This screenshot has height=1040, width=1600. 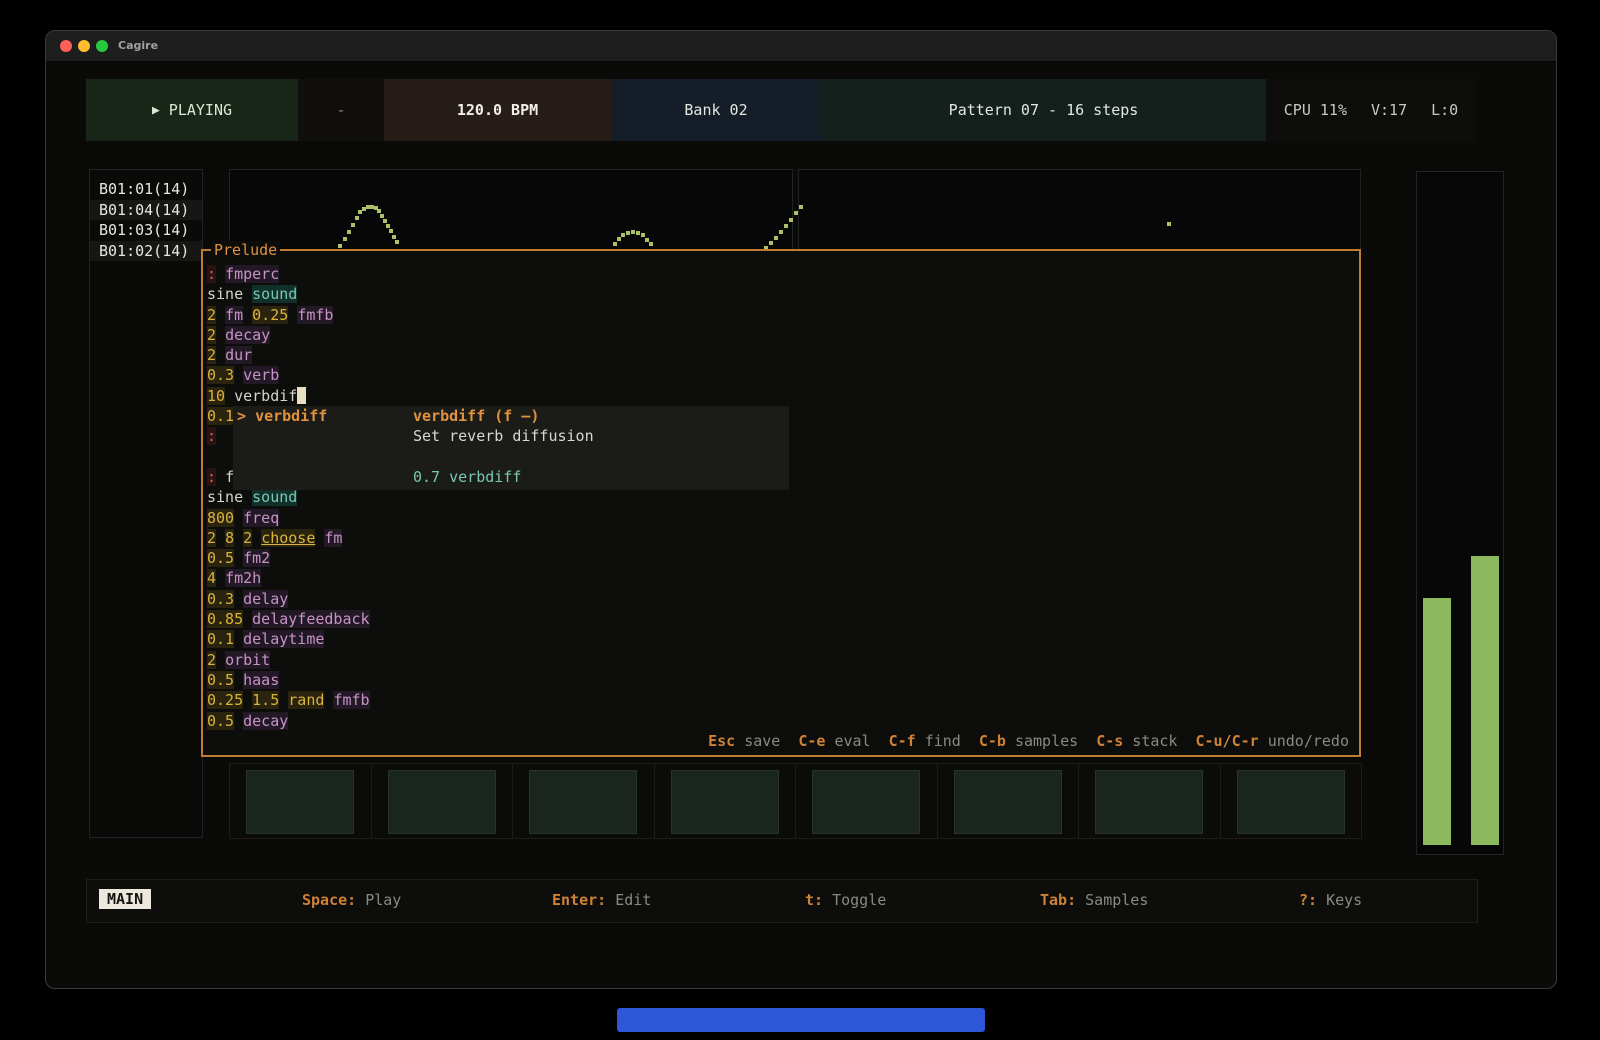 I want to click on doc-signature: verbdiff (f —), so click(x=476, y=416).